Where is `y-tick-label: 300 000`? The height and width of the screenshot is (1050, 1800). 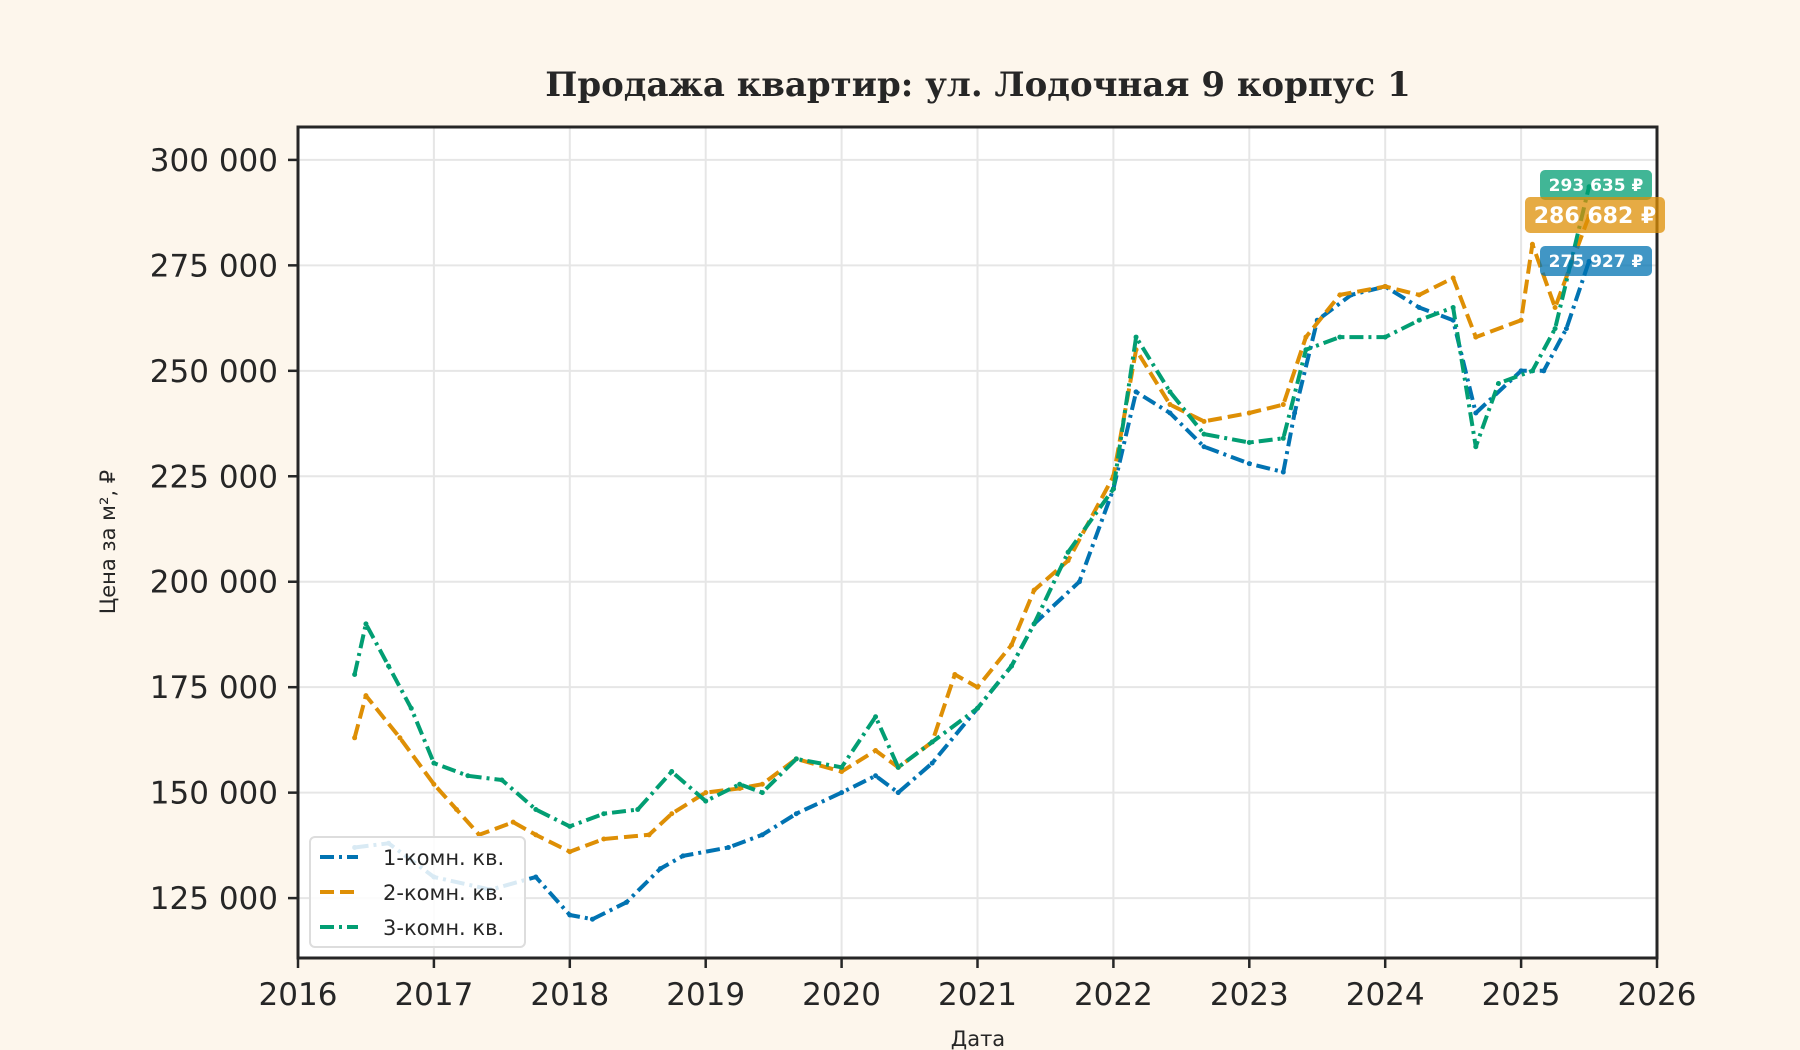
y-tick-label: 300 000 is located at coordinates (214, 161).